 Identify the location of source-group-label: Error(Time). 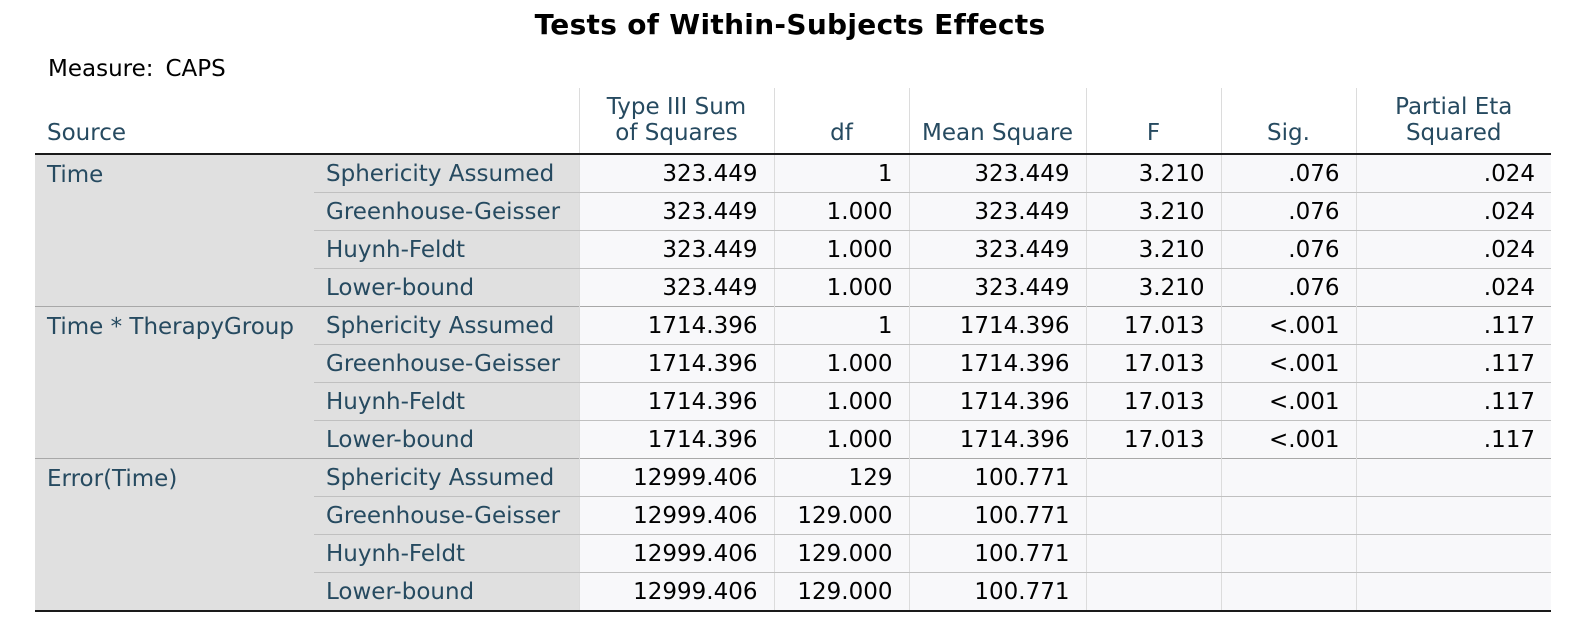
(174, 534).